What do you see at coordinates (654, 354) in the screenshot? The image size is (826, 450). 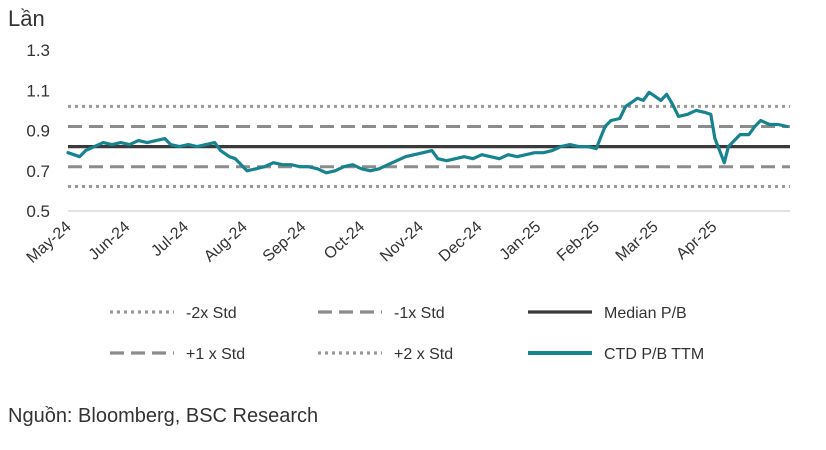 I see `legend-label: CTD P/B TTM` at bounding box center [654, 354].